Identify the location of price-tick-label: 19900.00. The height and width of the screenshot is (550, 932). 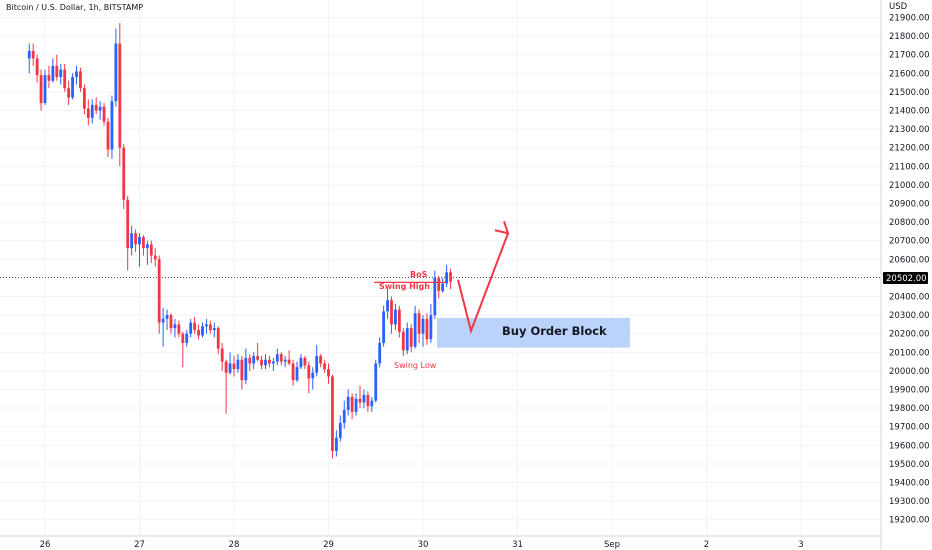
(909, 391).